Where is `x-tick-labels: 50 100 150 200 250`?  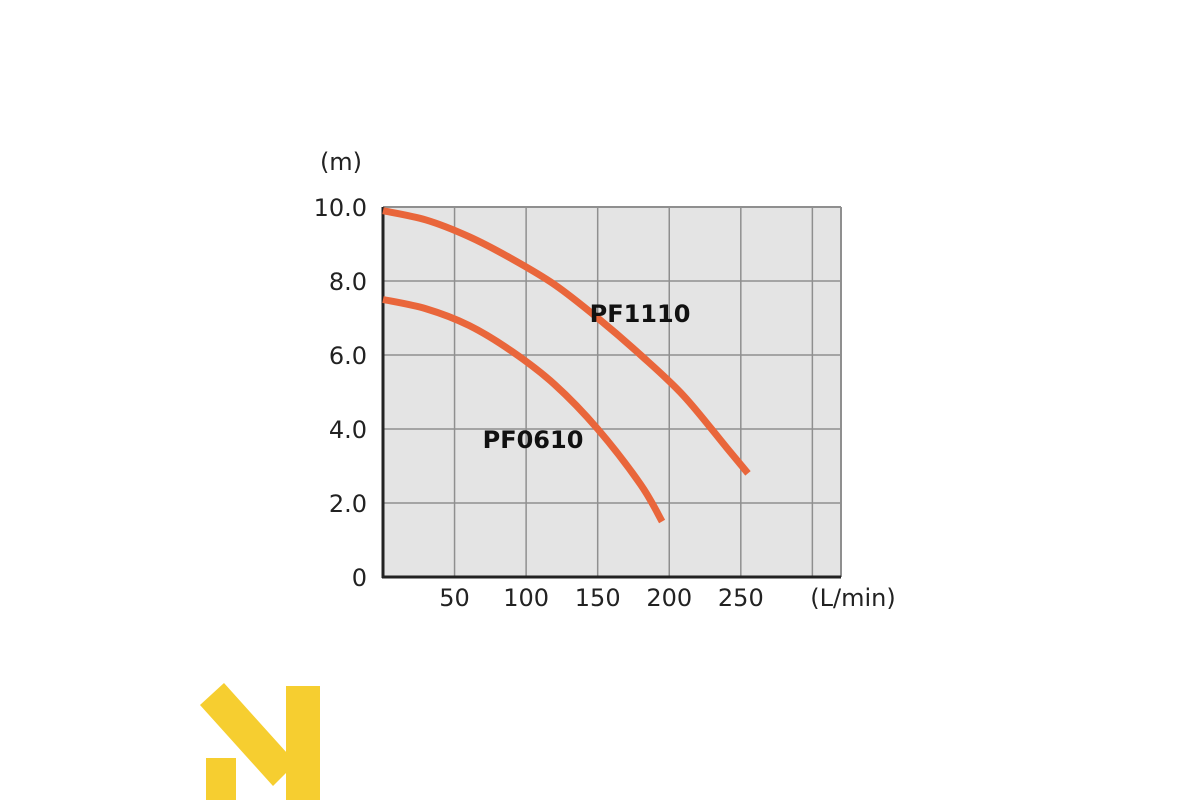 x-tick-labels: 50 100 150 200 250 is located at coordinates (601, 598).